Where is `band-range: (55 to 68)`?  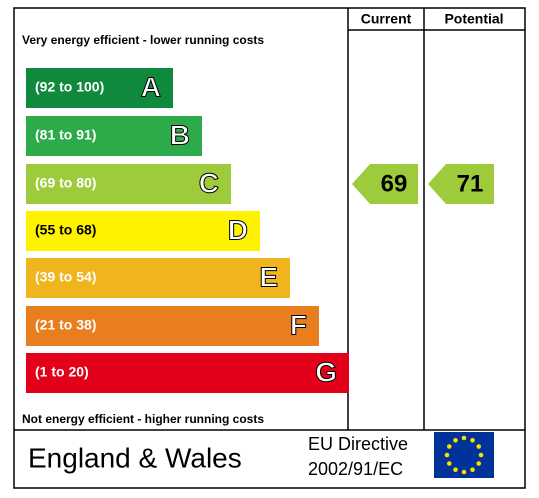 band-range: (55 to 68) is located at coordinates (65, 230).